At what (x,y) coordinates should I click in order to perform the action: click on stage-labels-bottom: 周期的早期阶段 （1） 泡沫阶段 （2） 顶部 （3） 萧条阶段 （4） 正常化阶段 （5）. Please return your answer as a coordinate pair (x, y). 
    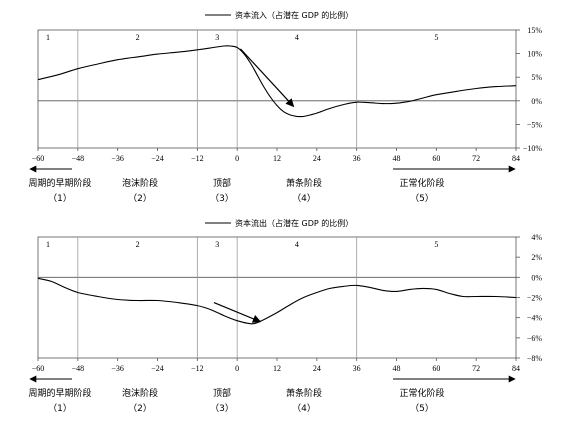
    Looking at the image, I should click on (272, 394).